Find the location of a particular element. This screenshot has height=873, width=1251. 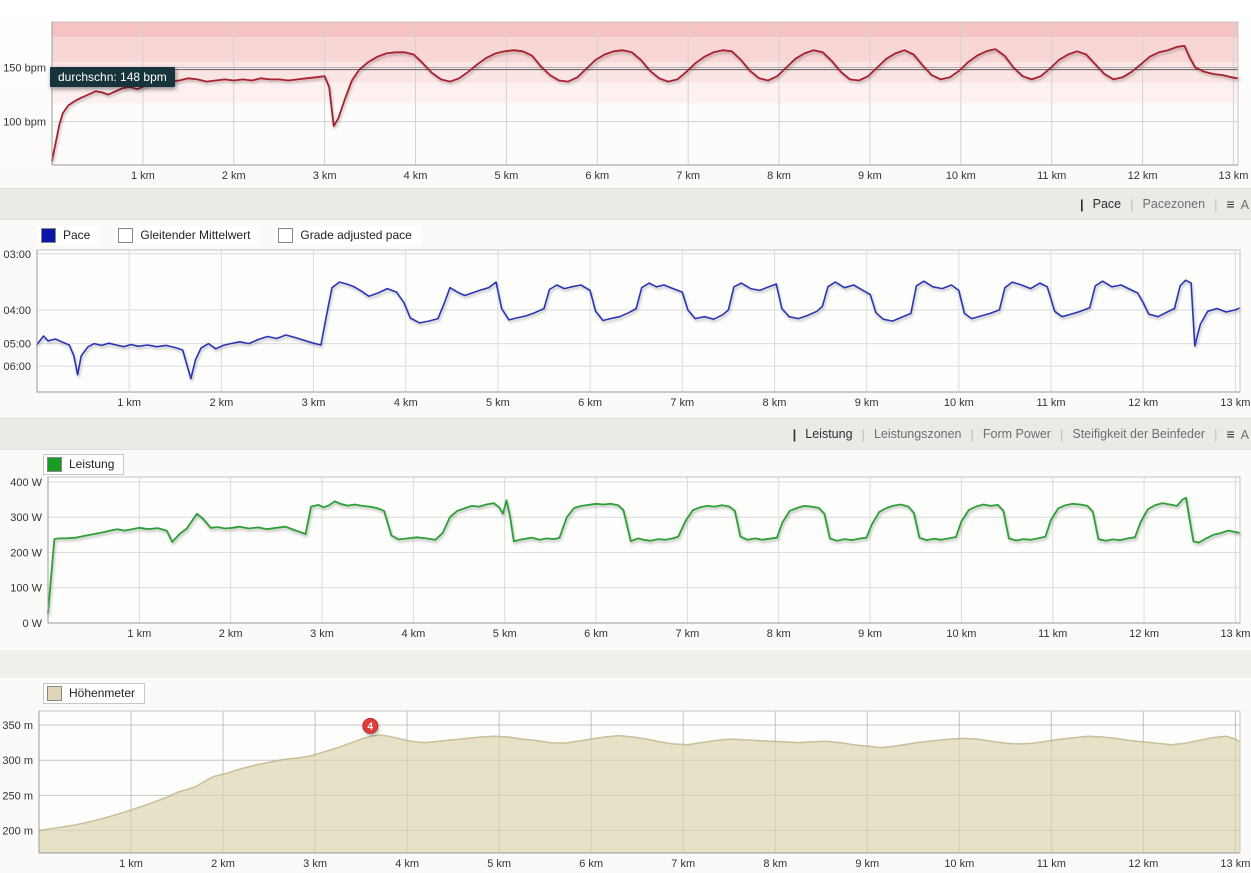

y-tick-label: 300 m is located at coordinates (17, 761).